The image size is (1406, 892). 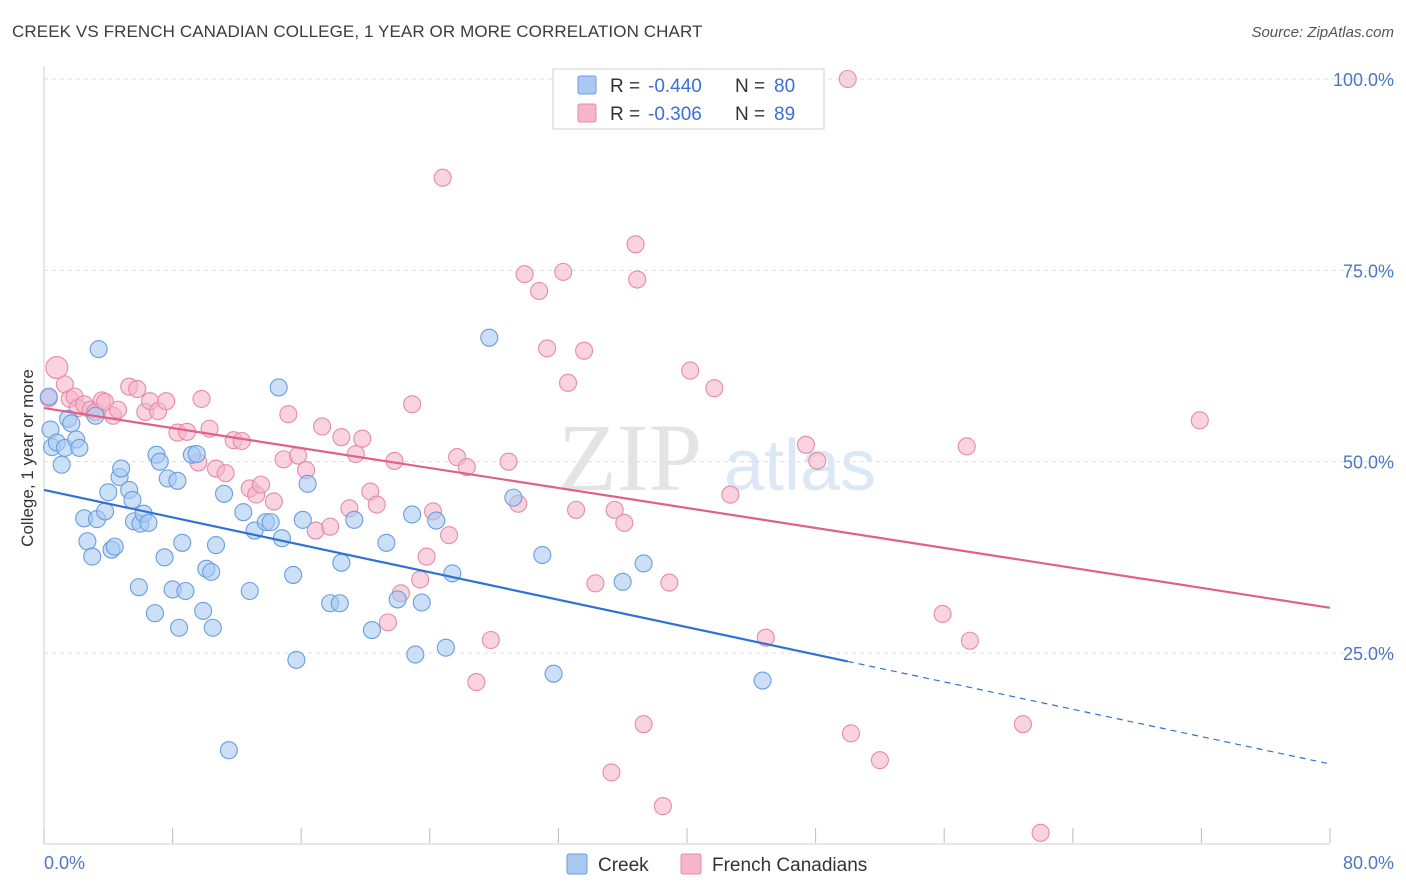 What do you see at coordinates (1368, 271) in the screenshot?
I see `y-tick-label: 75.0%` at bounding box center [1368, 271].